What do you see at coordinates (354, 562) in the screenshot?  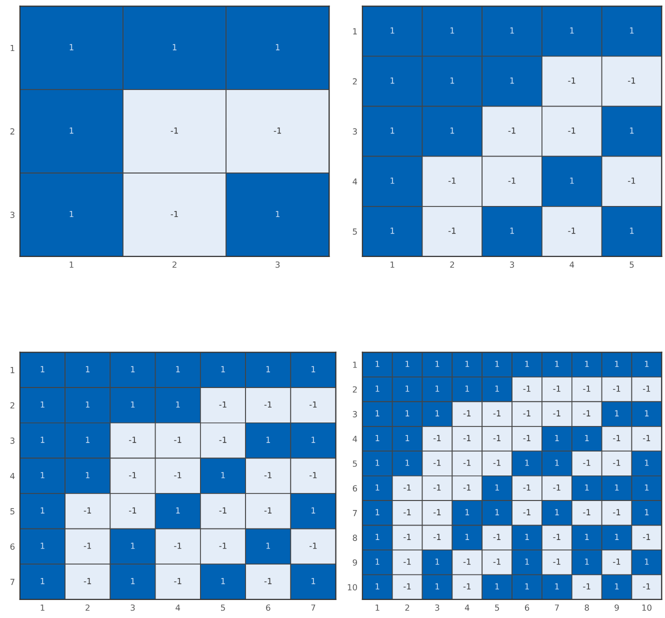 I see `y-tick-label: 9` at bounding box center [354, 562].